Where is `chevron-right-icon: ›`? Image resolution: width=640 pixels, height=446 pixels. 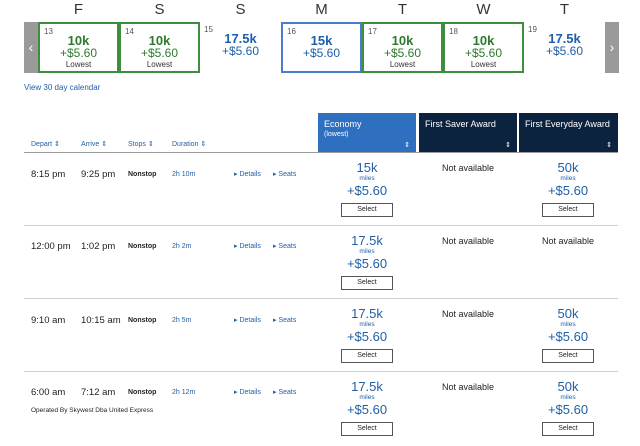
chevron-right-icon: › is located at coordinates (612, 47).